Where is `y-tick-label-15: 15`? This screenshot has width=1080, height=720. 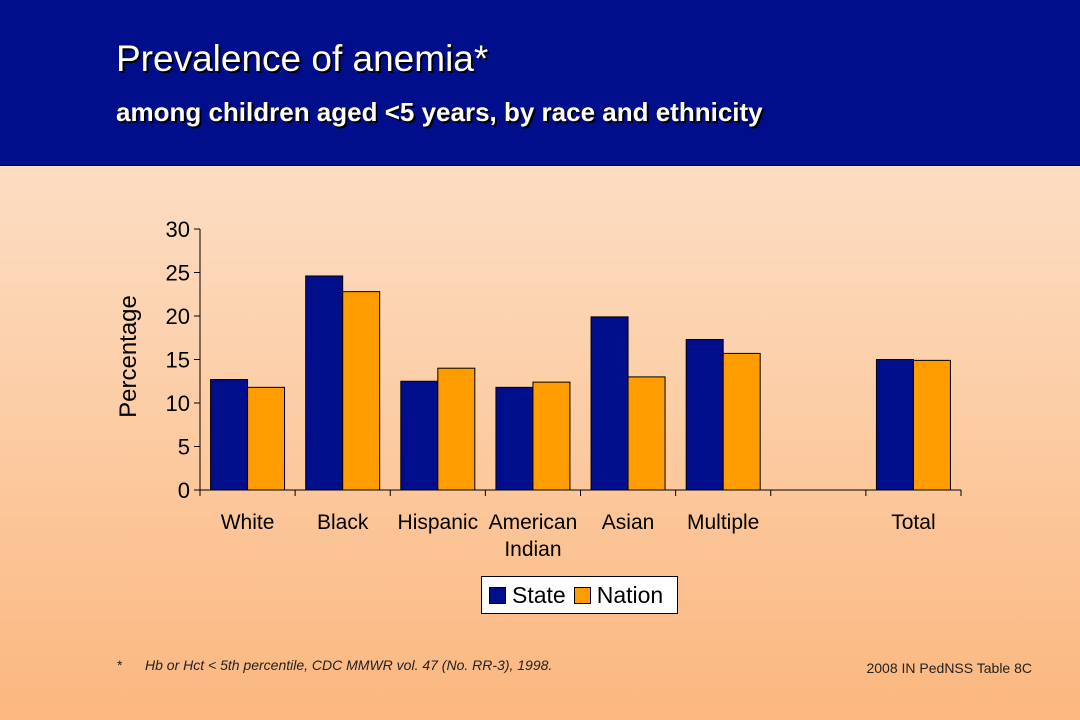
y-tick-label-15: 15 is located at coordinates (178, 360).